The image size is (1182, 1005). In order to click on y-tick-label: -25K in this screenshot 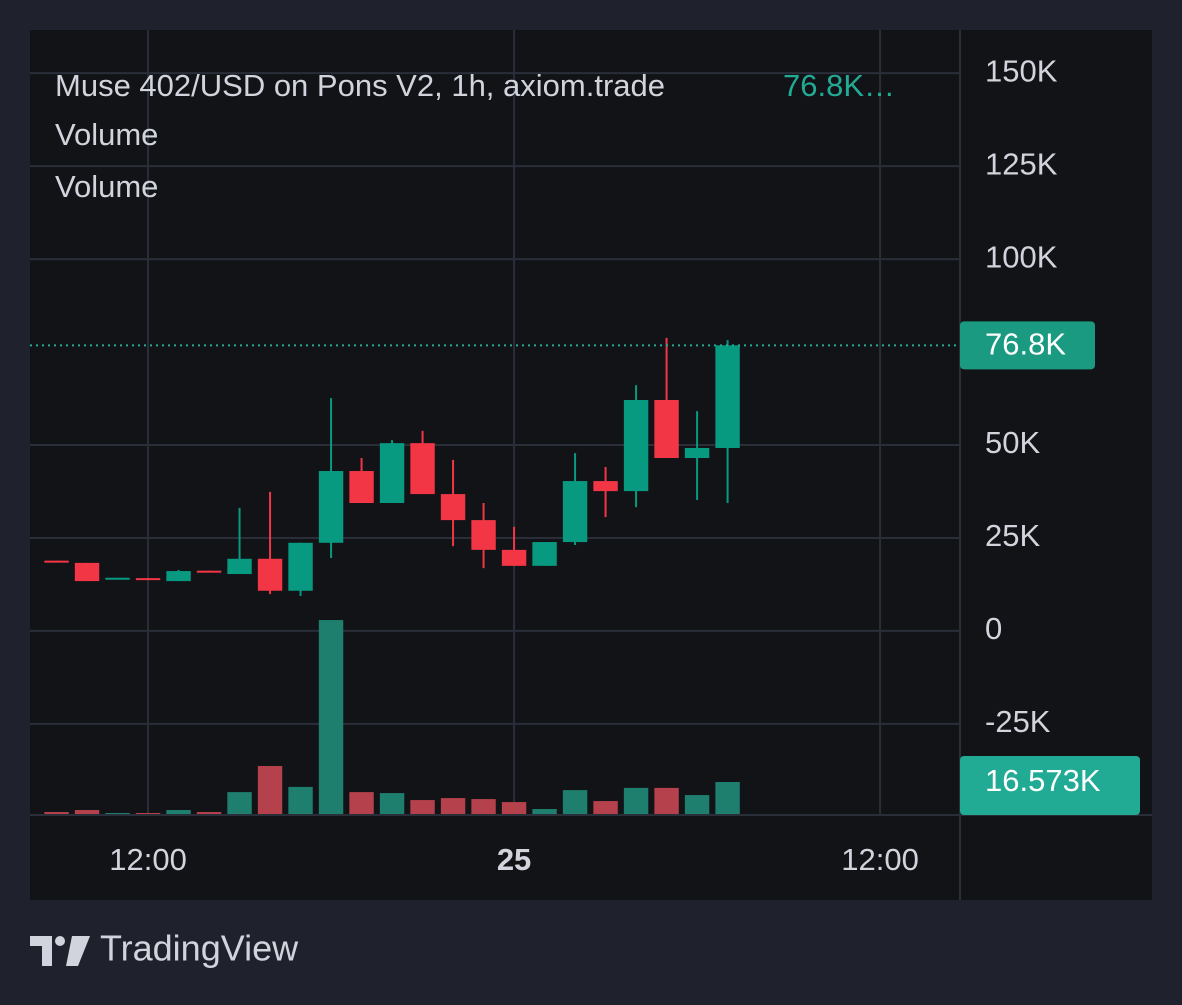, I will do `click(1018, 721)`.